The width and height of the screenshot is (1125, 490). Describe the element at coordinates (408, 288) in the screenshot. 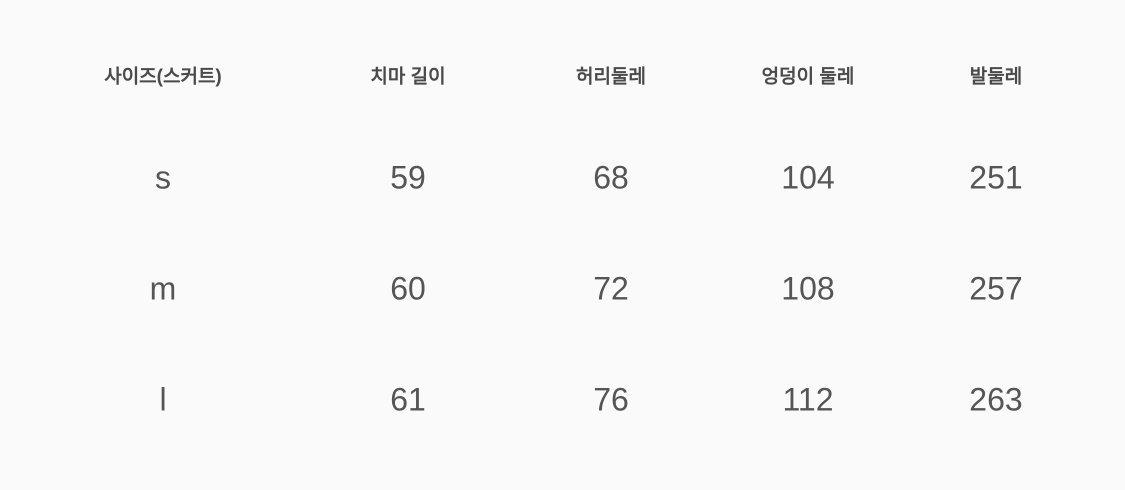

I see `cell-skirt-length: 60` at that location.